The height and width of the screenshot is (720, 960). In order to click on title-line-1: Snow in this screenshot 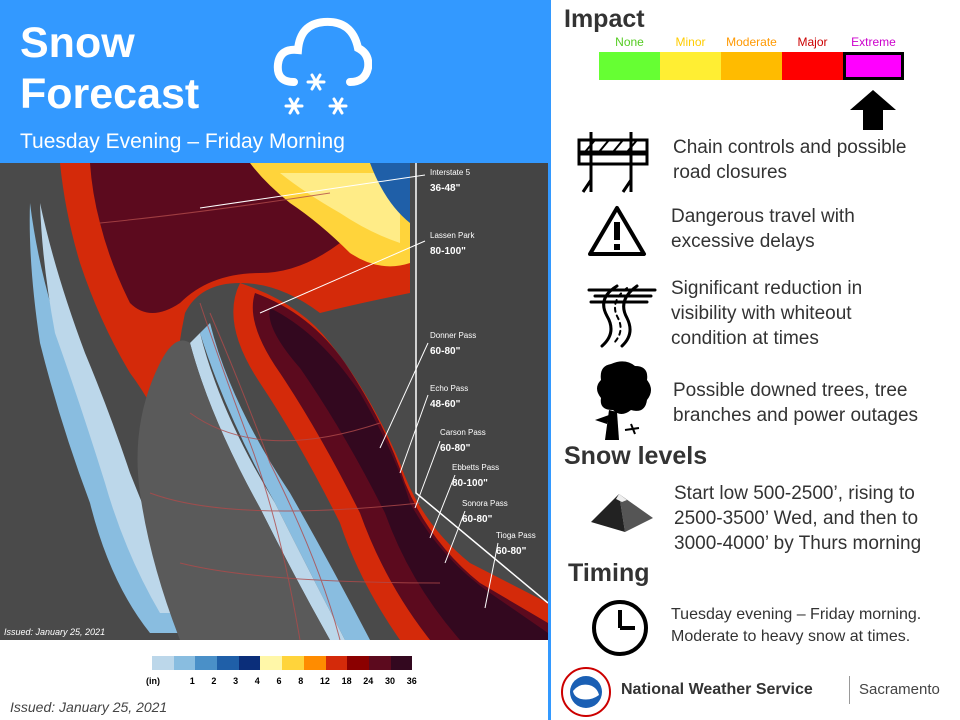, I will do `click(77, 43)`.